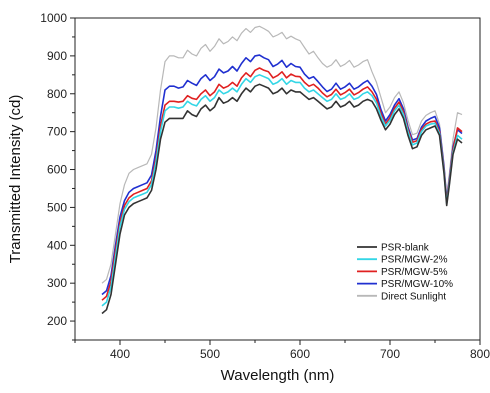 Image resolution: width=490 pixels, height=393 pixels. What do you see at coordinates (414, 272) in the screenshot?
I see `legend-label: PSR/MGW-5%` at bounding box center [414, 272].